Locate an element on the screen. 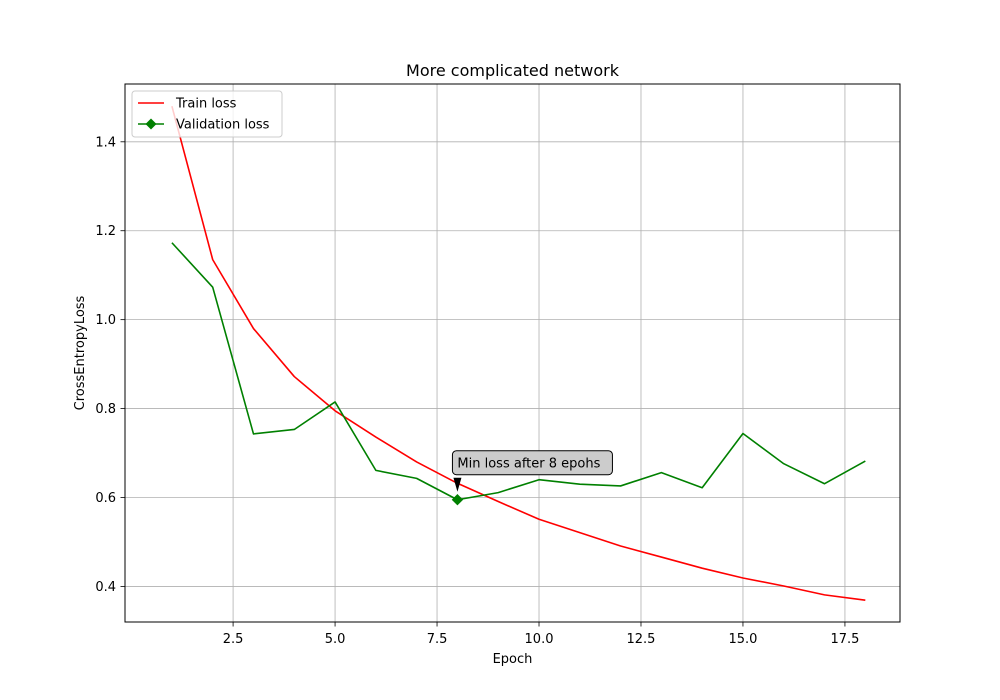 Image resolution: width=1000 pixels, height=700 pixels. y-axis-label: CrossEntropyLoss is located at coordinates (80, 352).